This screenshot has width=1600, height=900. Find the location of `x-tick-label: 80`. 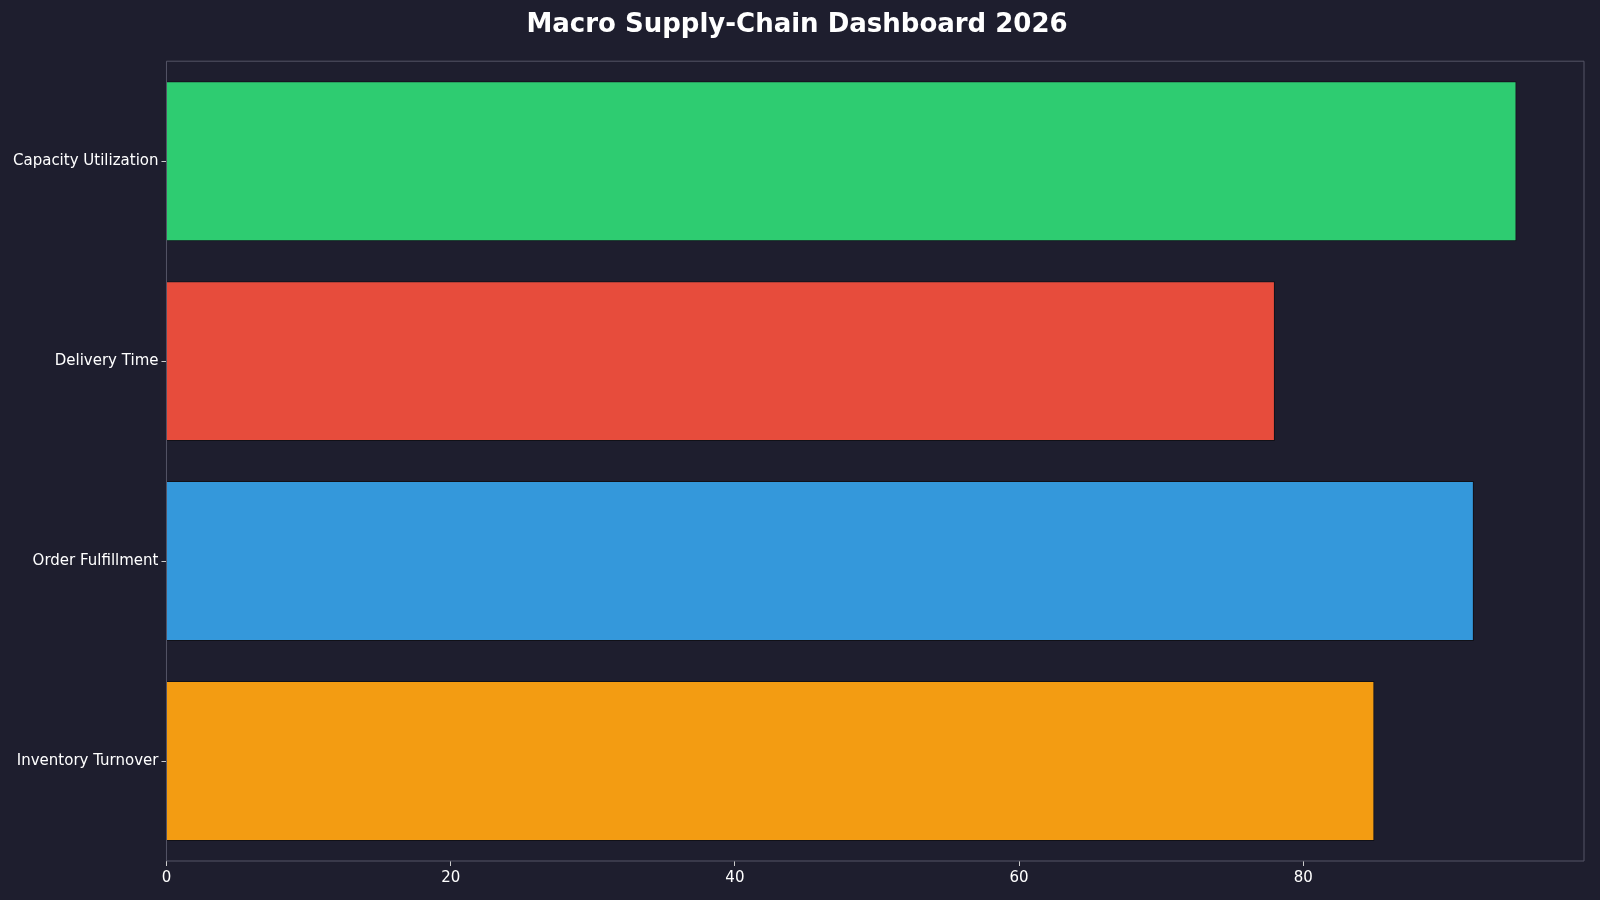

x-tick-label: 80 is located at coordinates (1303, 876).